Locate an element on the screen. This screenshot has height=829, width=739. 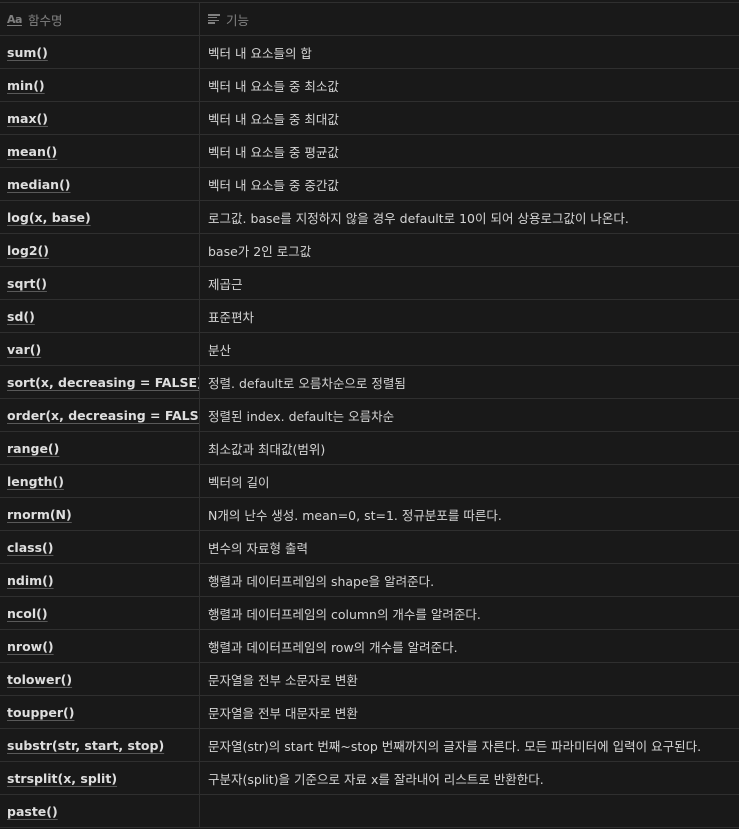
function-name-cell: sort(x, decreasing = FALSE) is located at coordinates (100, 382).